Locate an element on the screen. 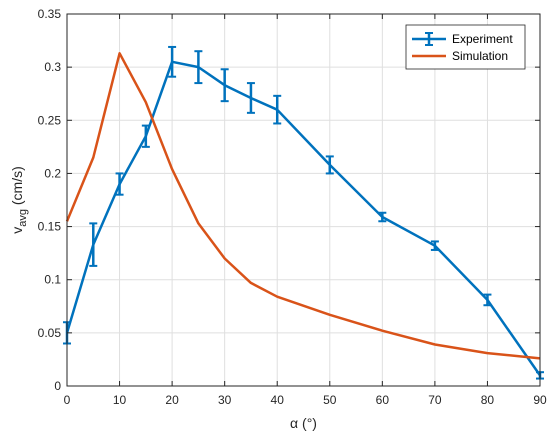  x-tick-label: 30 is located at coordinates (225, 400).